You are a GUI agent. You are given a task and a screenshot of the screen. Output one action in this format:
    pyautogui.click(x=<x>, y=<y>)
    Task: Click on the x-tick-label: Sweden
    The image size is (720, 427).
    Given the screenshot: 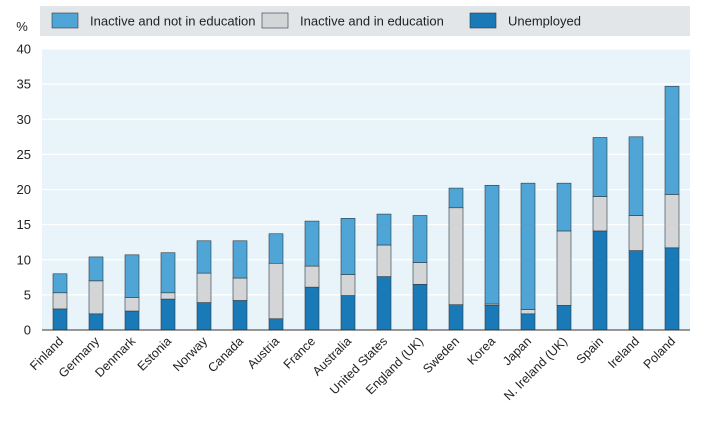 What is the action you would take?
    pyautogui.click(x=441, y=355)
    